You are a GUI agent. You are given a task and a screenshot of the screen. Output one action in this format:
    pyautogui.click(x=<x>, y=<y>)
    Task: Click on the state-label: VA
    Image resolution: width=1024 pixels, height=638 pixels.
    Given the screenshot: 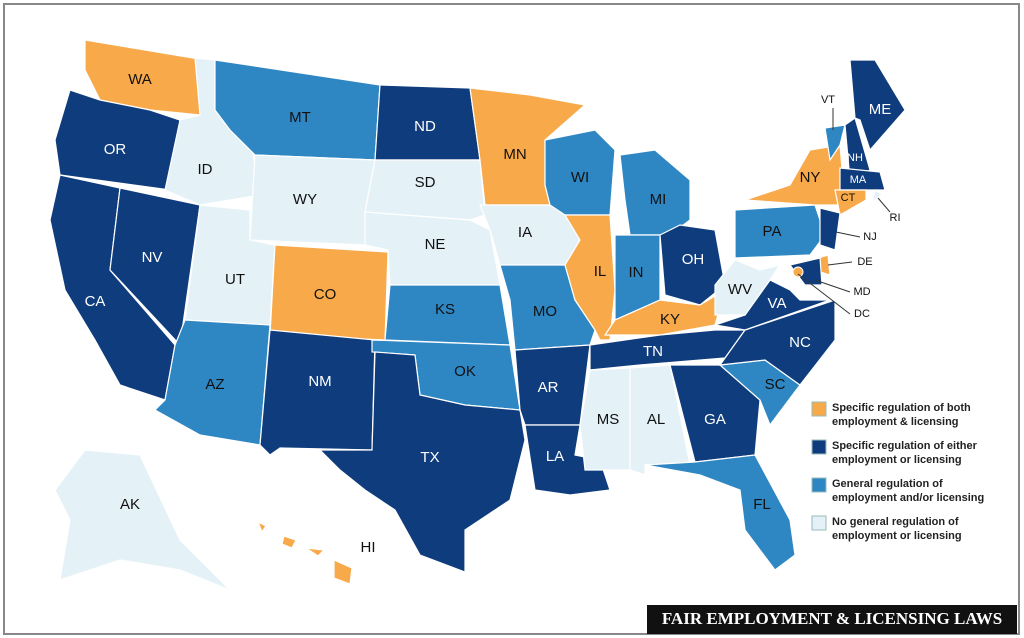 What is the action you would take?
    pyautogui.click(x=777, y=303)
    